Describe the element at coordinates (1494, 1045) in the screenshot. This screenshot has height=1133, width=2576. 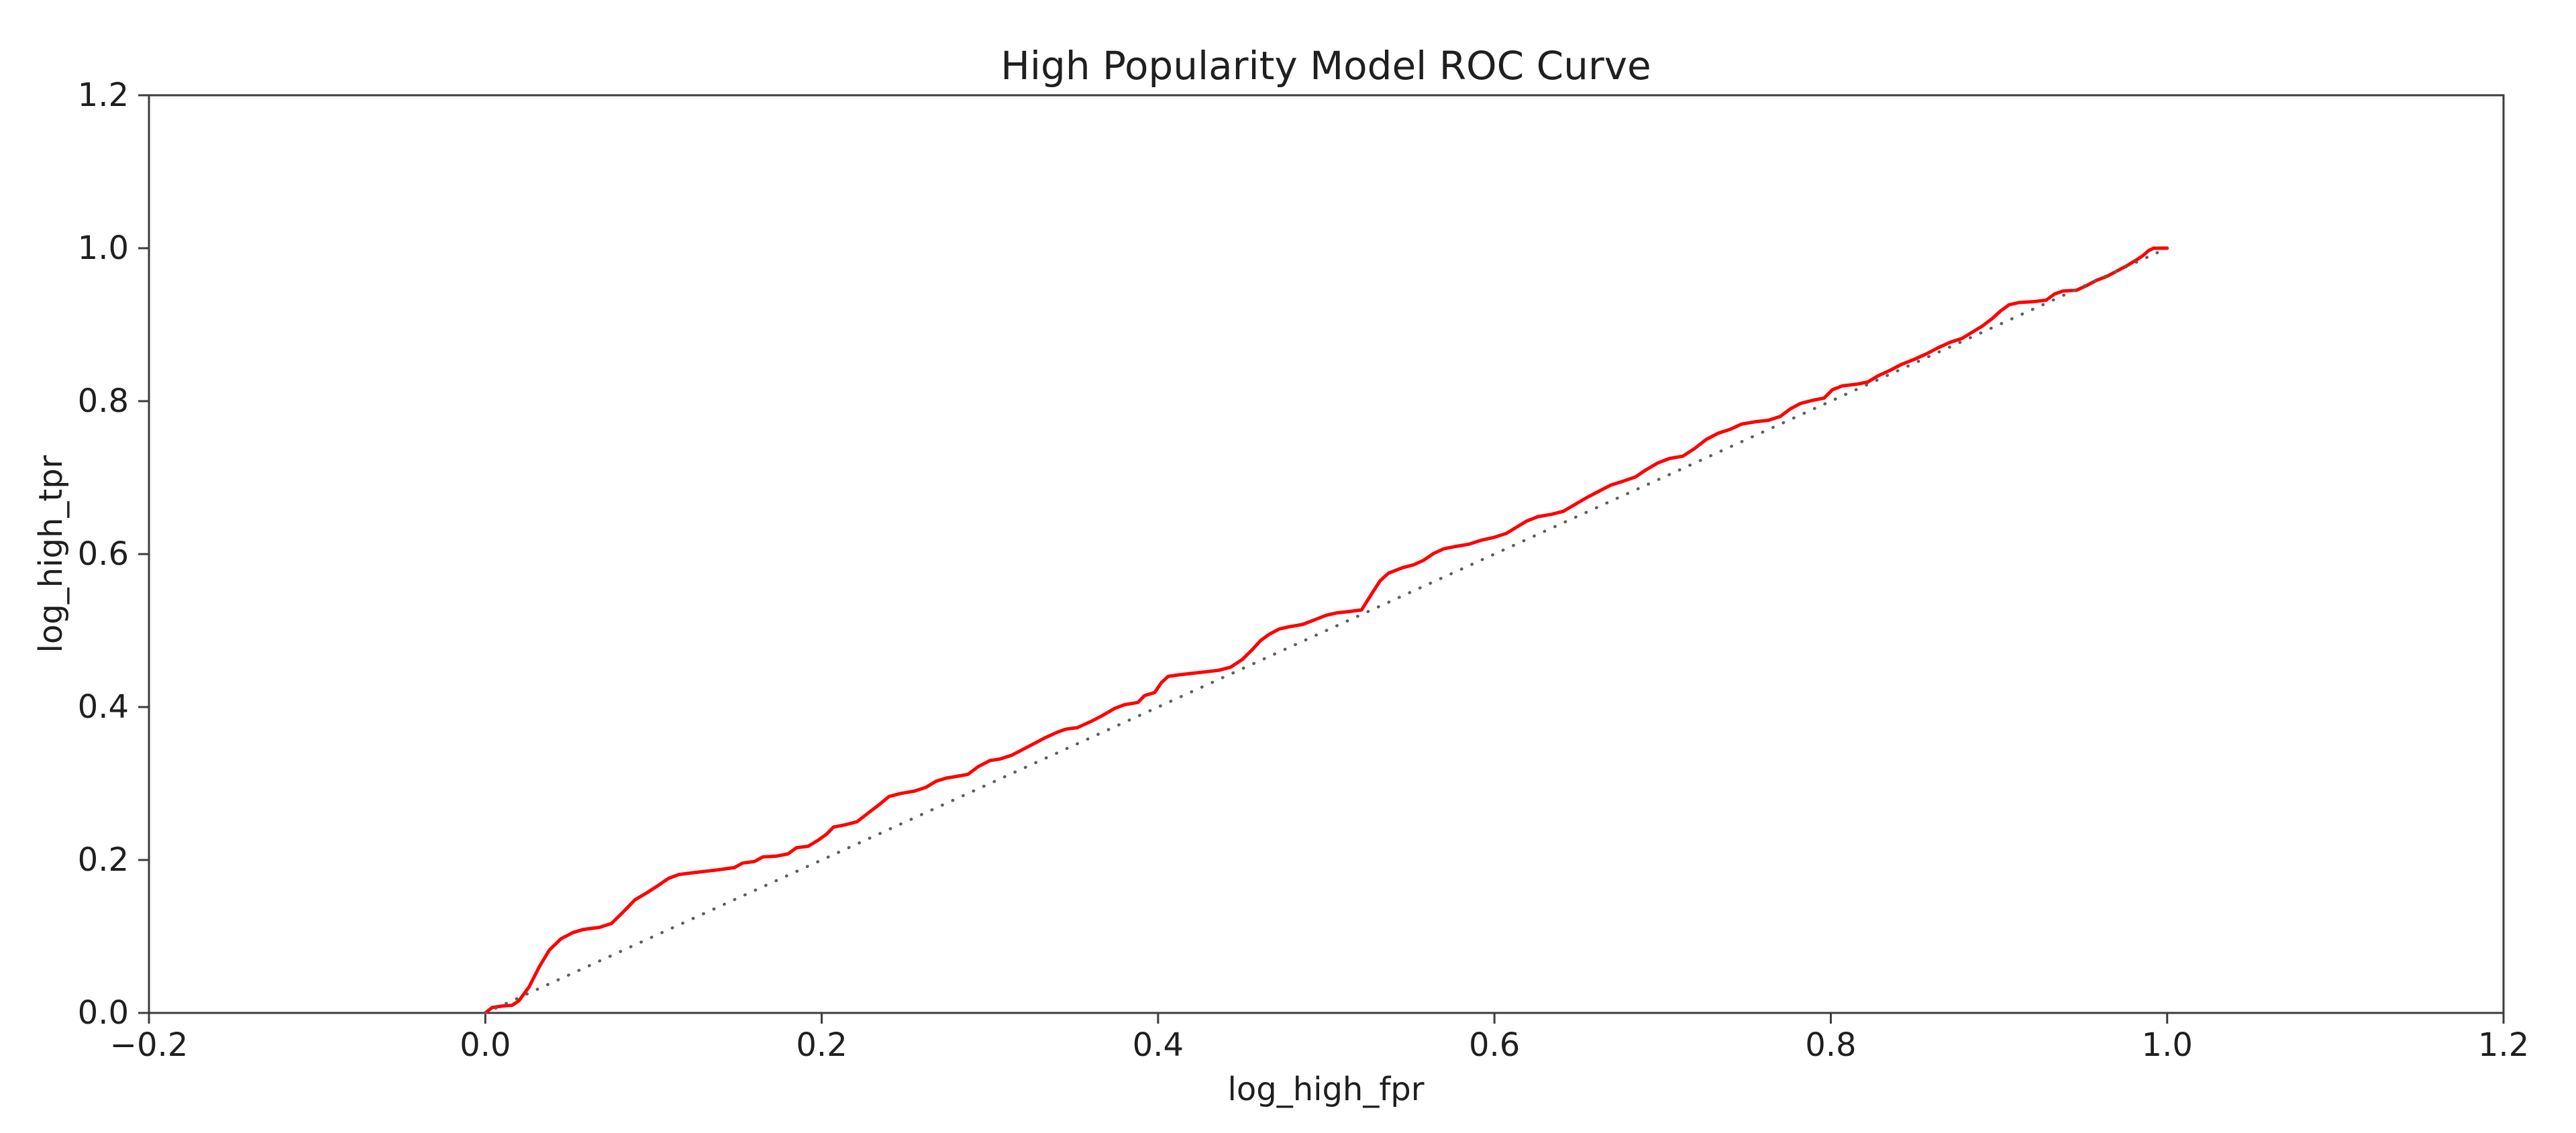
I see `x-tick-label: 0.6` at that location.